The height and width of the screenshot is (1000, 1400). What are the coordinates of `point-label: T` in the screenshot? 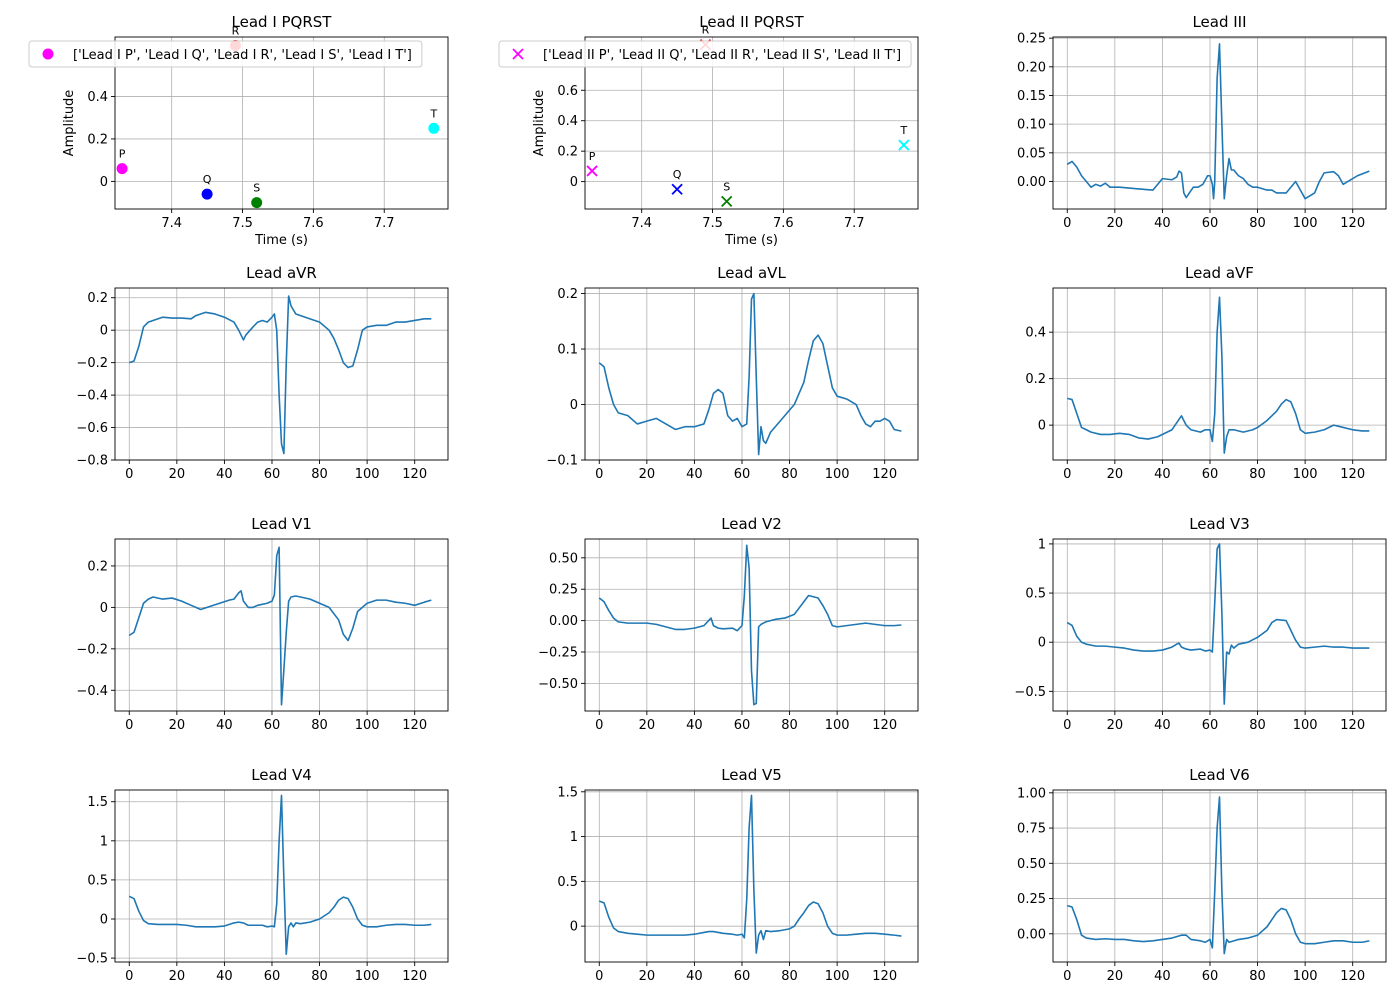 It's located at (903, 130).